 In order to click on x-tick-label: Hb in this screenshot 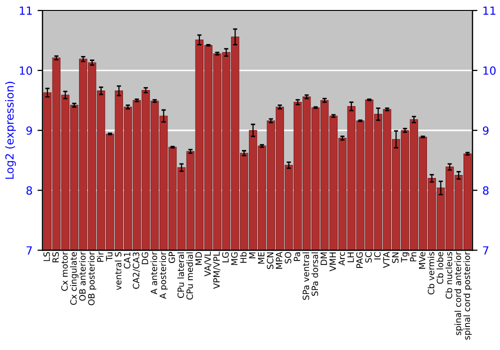, I will do `click(243, 257)`.